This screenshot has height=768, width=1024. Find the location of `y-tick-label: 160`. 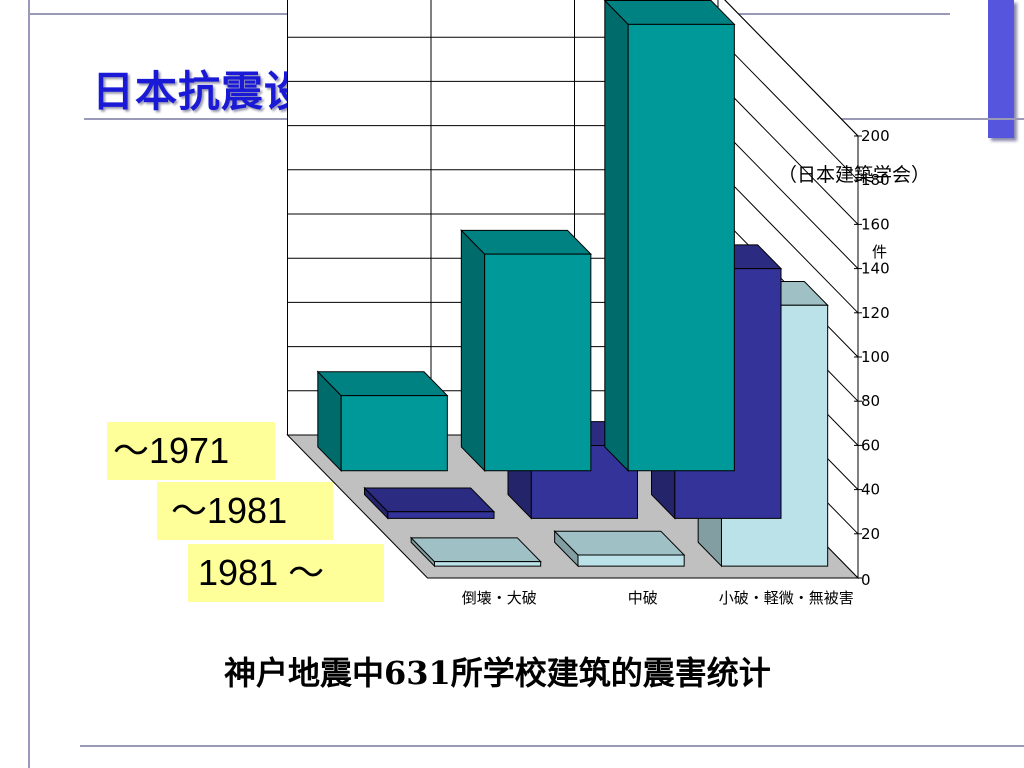

y-tick-label: 160 is located at coordinates (875, 224).